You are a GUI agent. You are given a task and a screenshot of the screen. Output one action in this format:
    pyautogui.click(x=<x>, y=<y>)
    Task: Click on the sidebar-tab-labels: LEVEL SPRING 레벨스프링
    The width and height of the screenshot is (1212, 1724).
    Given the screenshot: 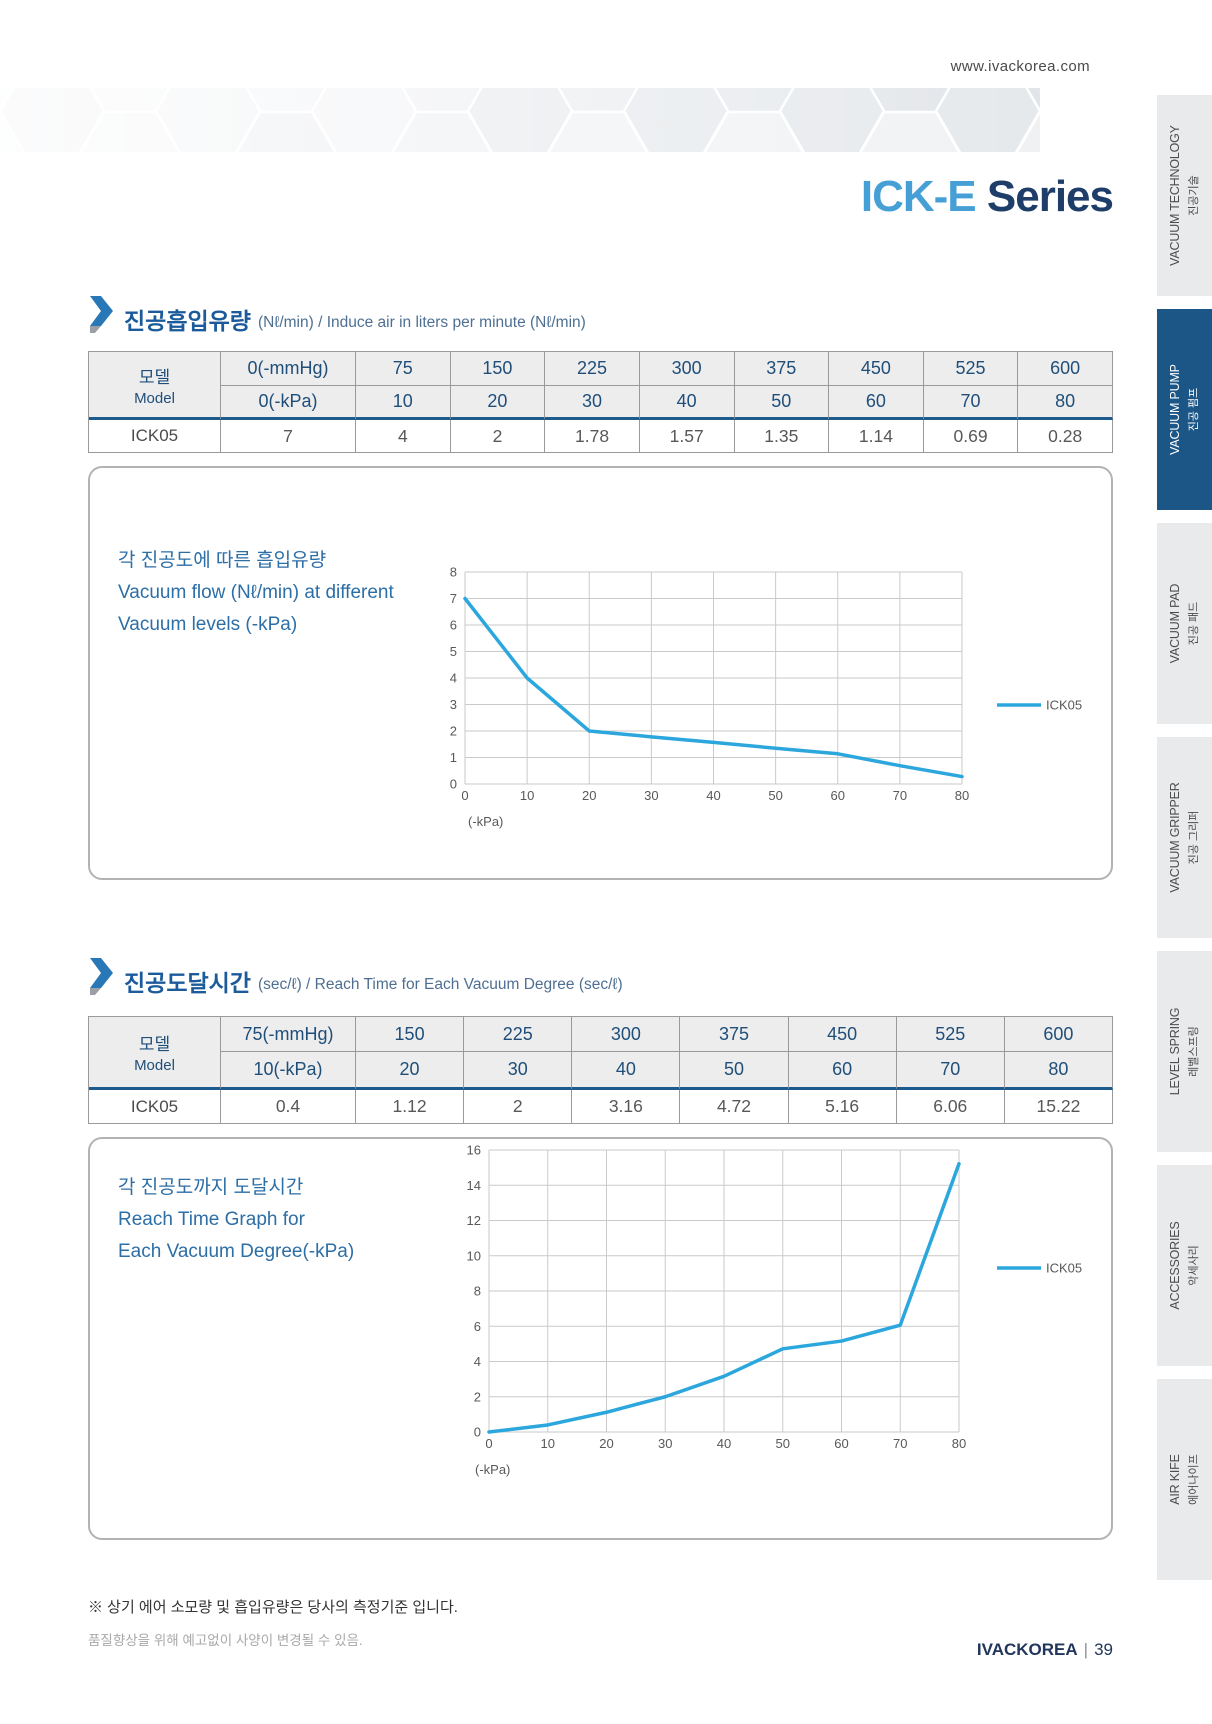 What is the action you would take?
    pyautogui.click(x=1184, y=1051)
    